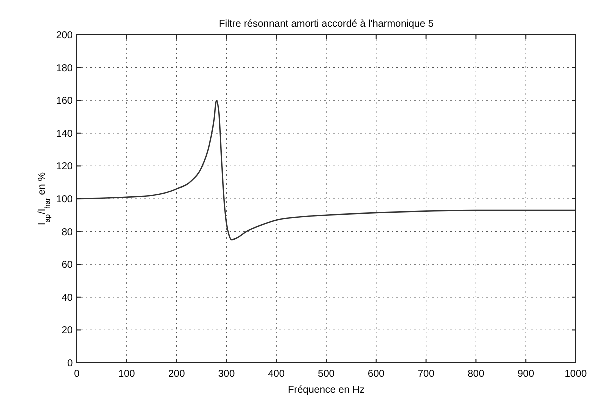 The height and width of the screenshot is (401, 612). What do you see at coordinates (127, 374) in the screenshot?
I see `x-tick-label: 100` at bounding box center [127, 374].